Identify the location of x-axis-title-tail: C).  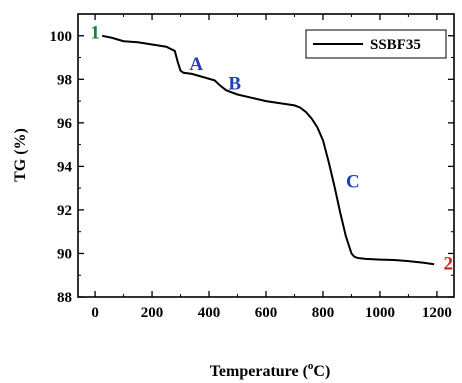
(321, 371).